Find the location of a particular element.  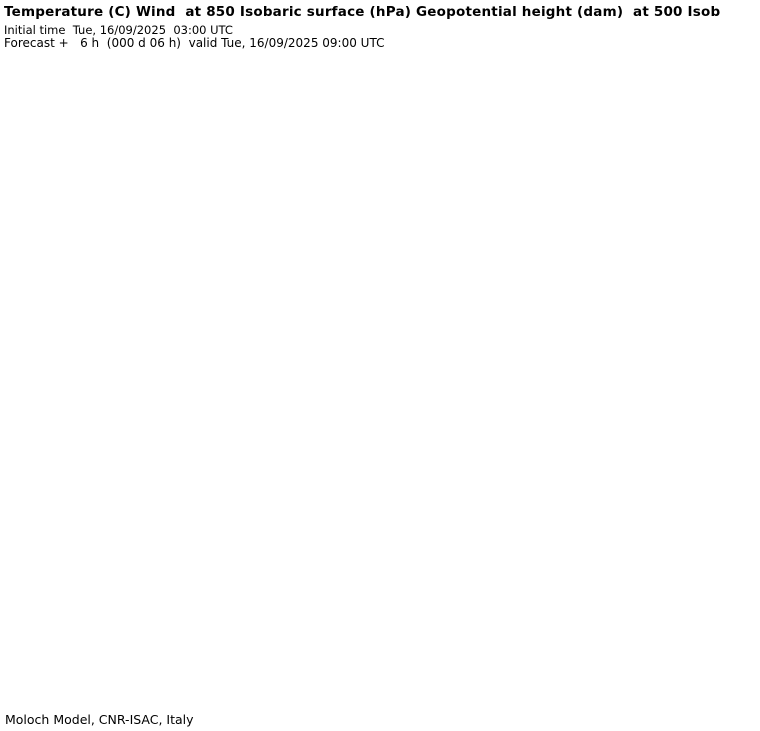

credit-label: Moloch Model, CNR-ISAC, Italy is located at coordinates (99, 719).